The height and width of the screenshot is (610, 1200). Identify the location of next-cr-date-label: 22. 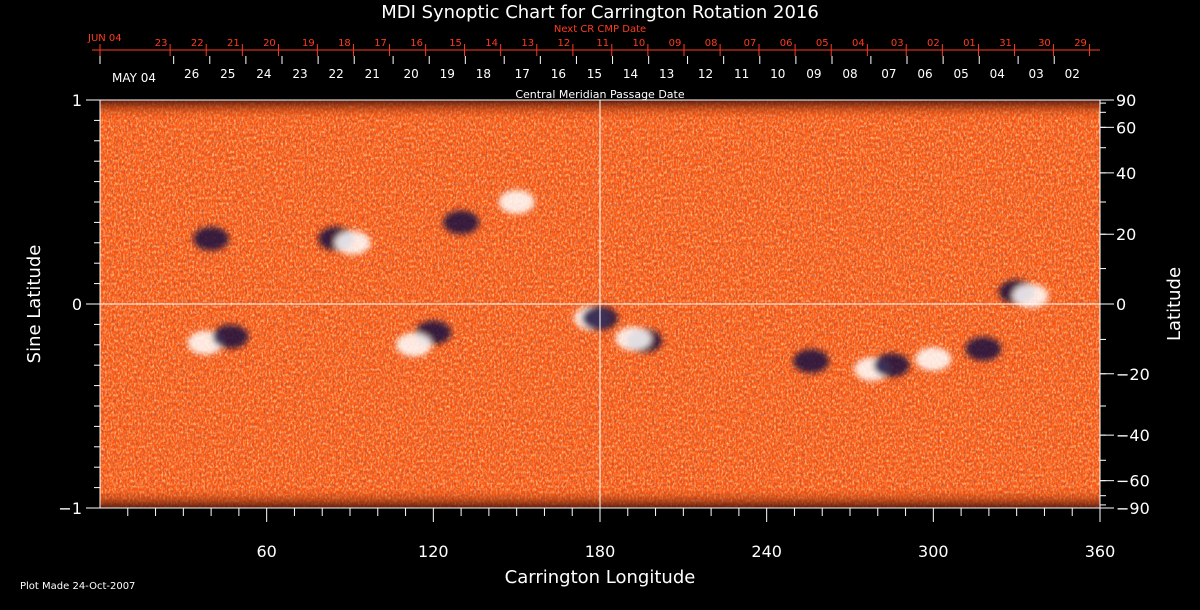
(197, 43).